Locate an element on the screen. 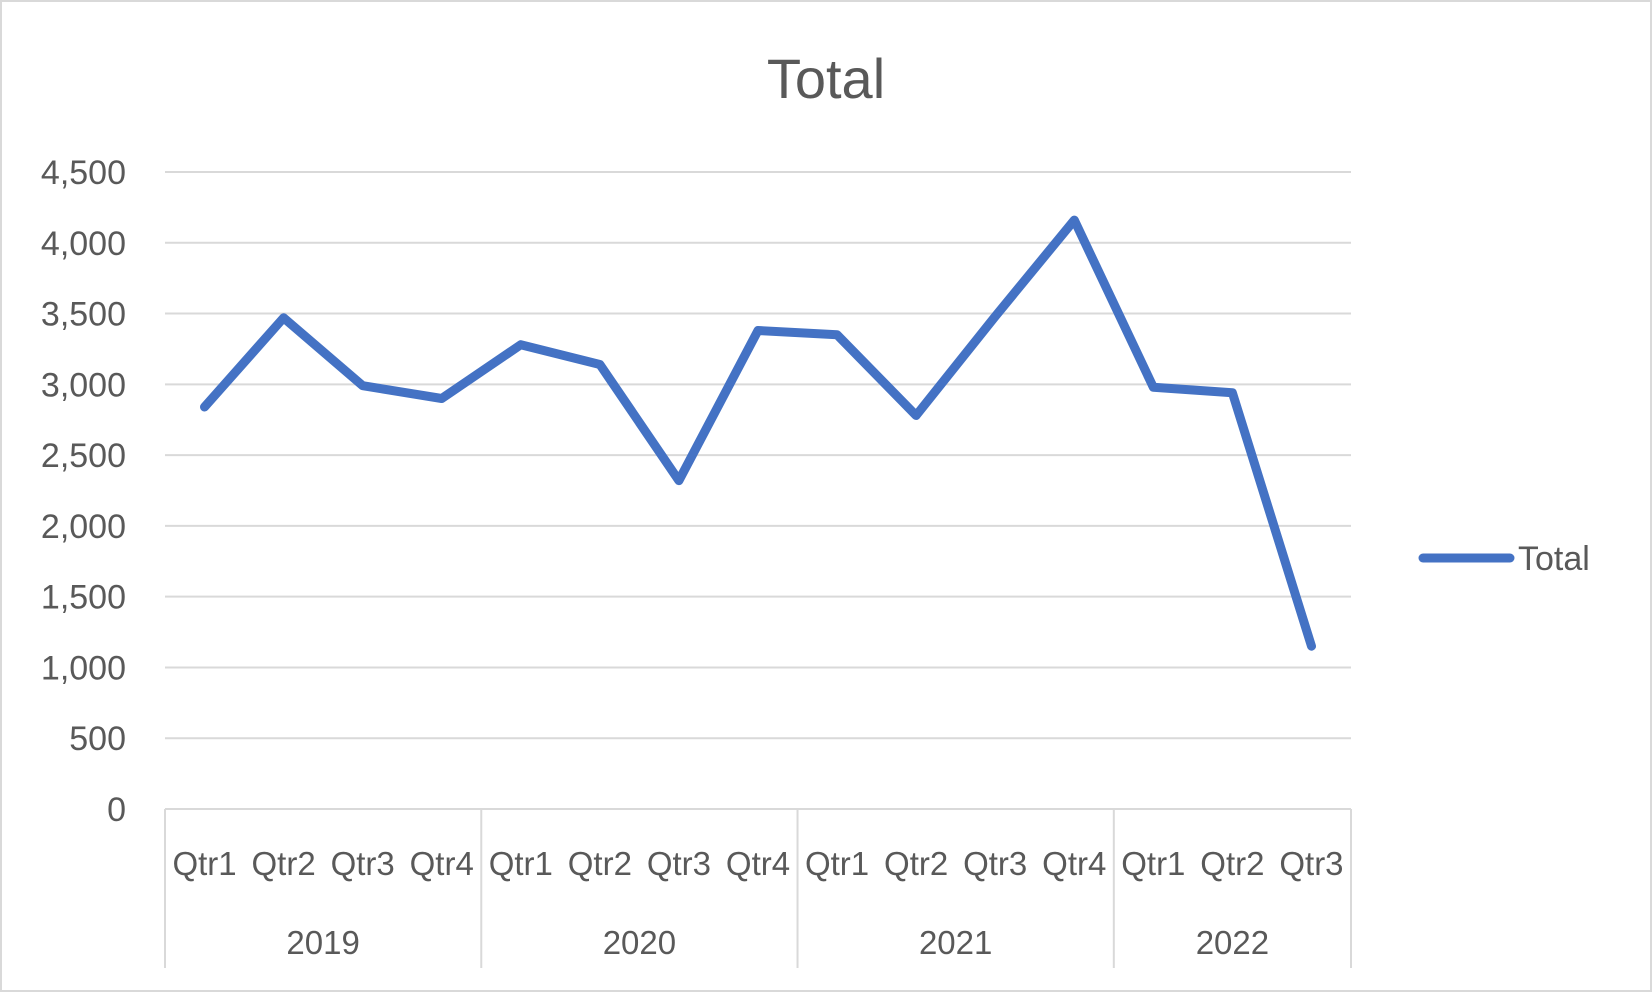  x-group-label: 2022 is located at coordinates (1232, 942).